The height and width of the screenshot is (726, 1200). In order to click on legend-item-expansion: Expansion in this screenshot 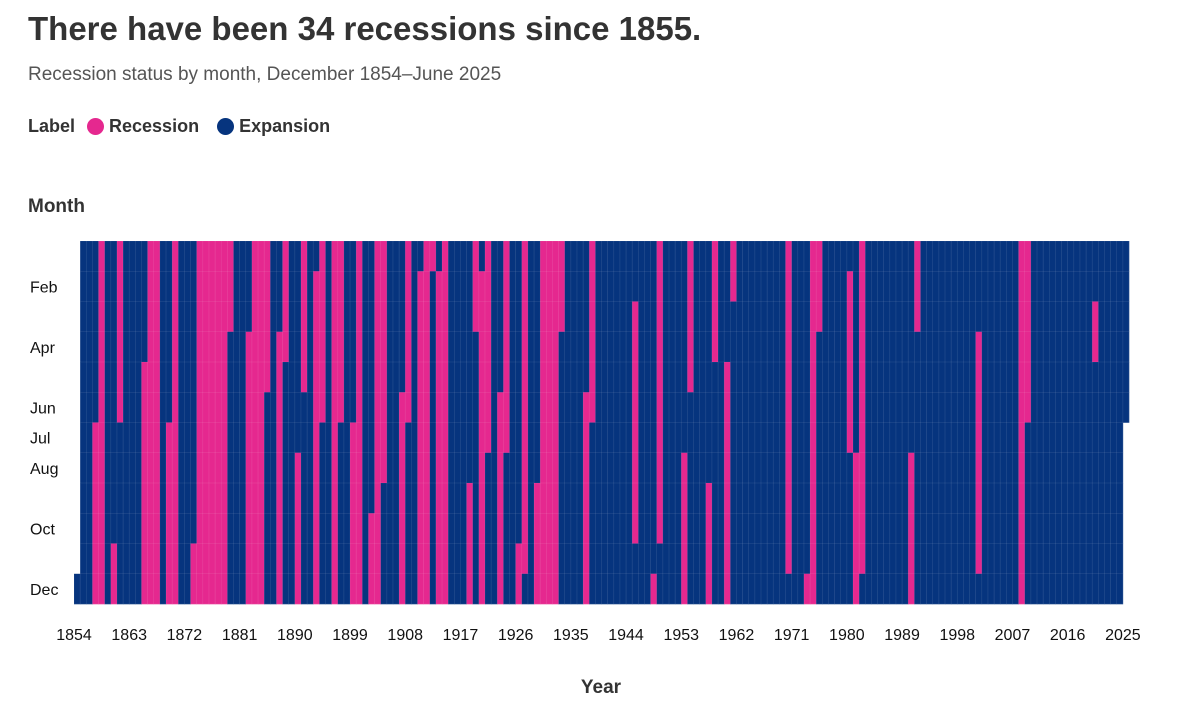, I will do `click(273, 126)`.